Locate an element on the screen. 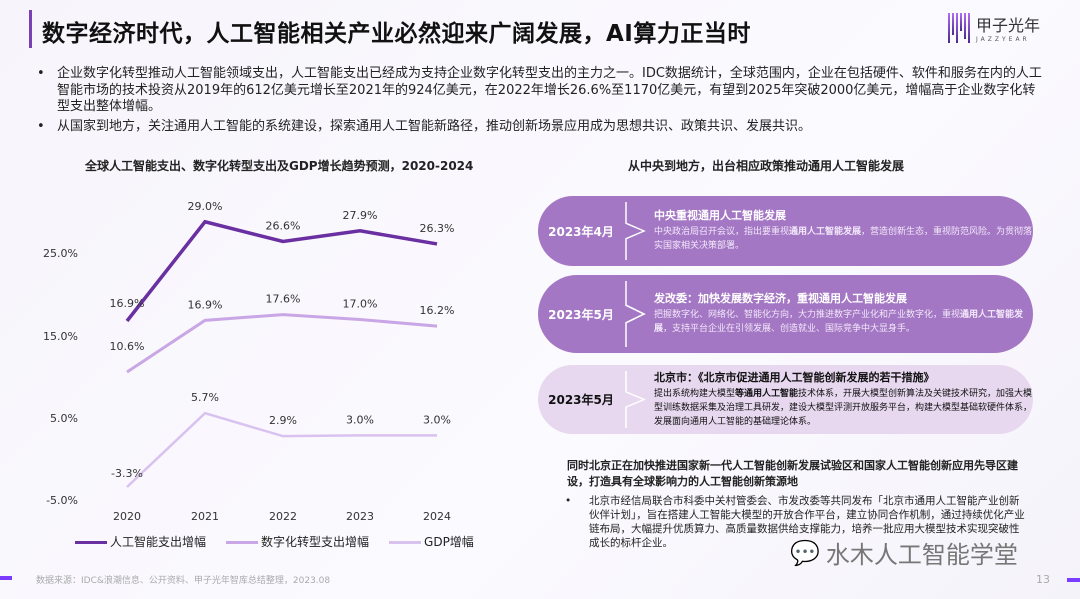 Image resolution: width=1080 pixels, height=599 pixels. x-tick-label: 2021 is located at coordinates (205, 516).